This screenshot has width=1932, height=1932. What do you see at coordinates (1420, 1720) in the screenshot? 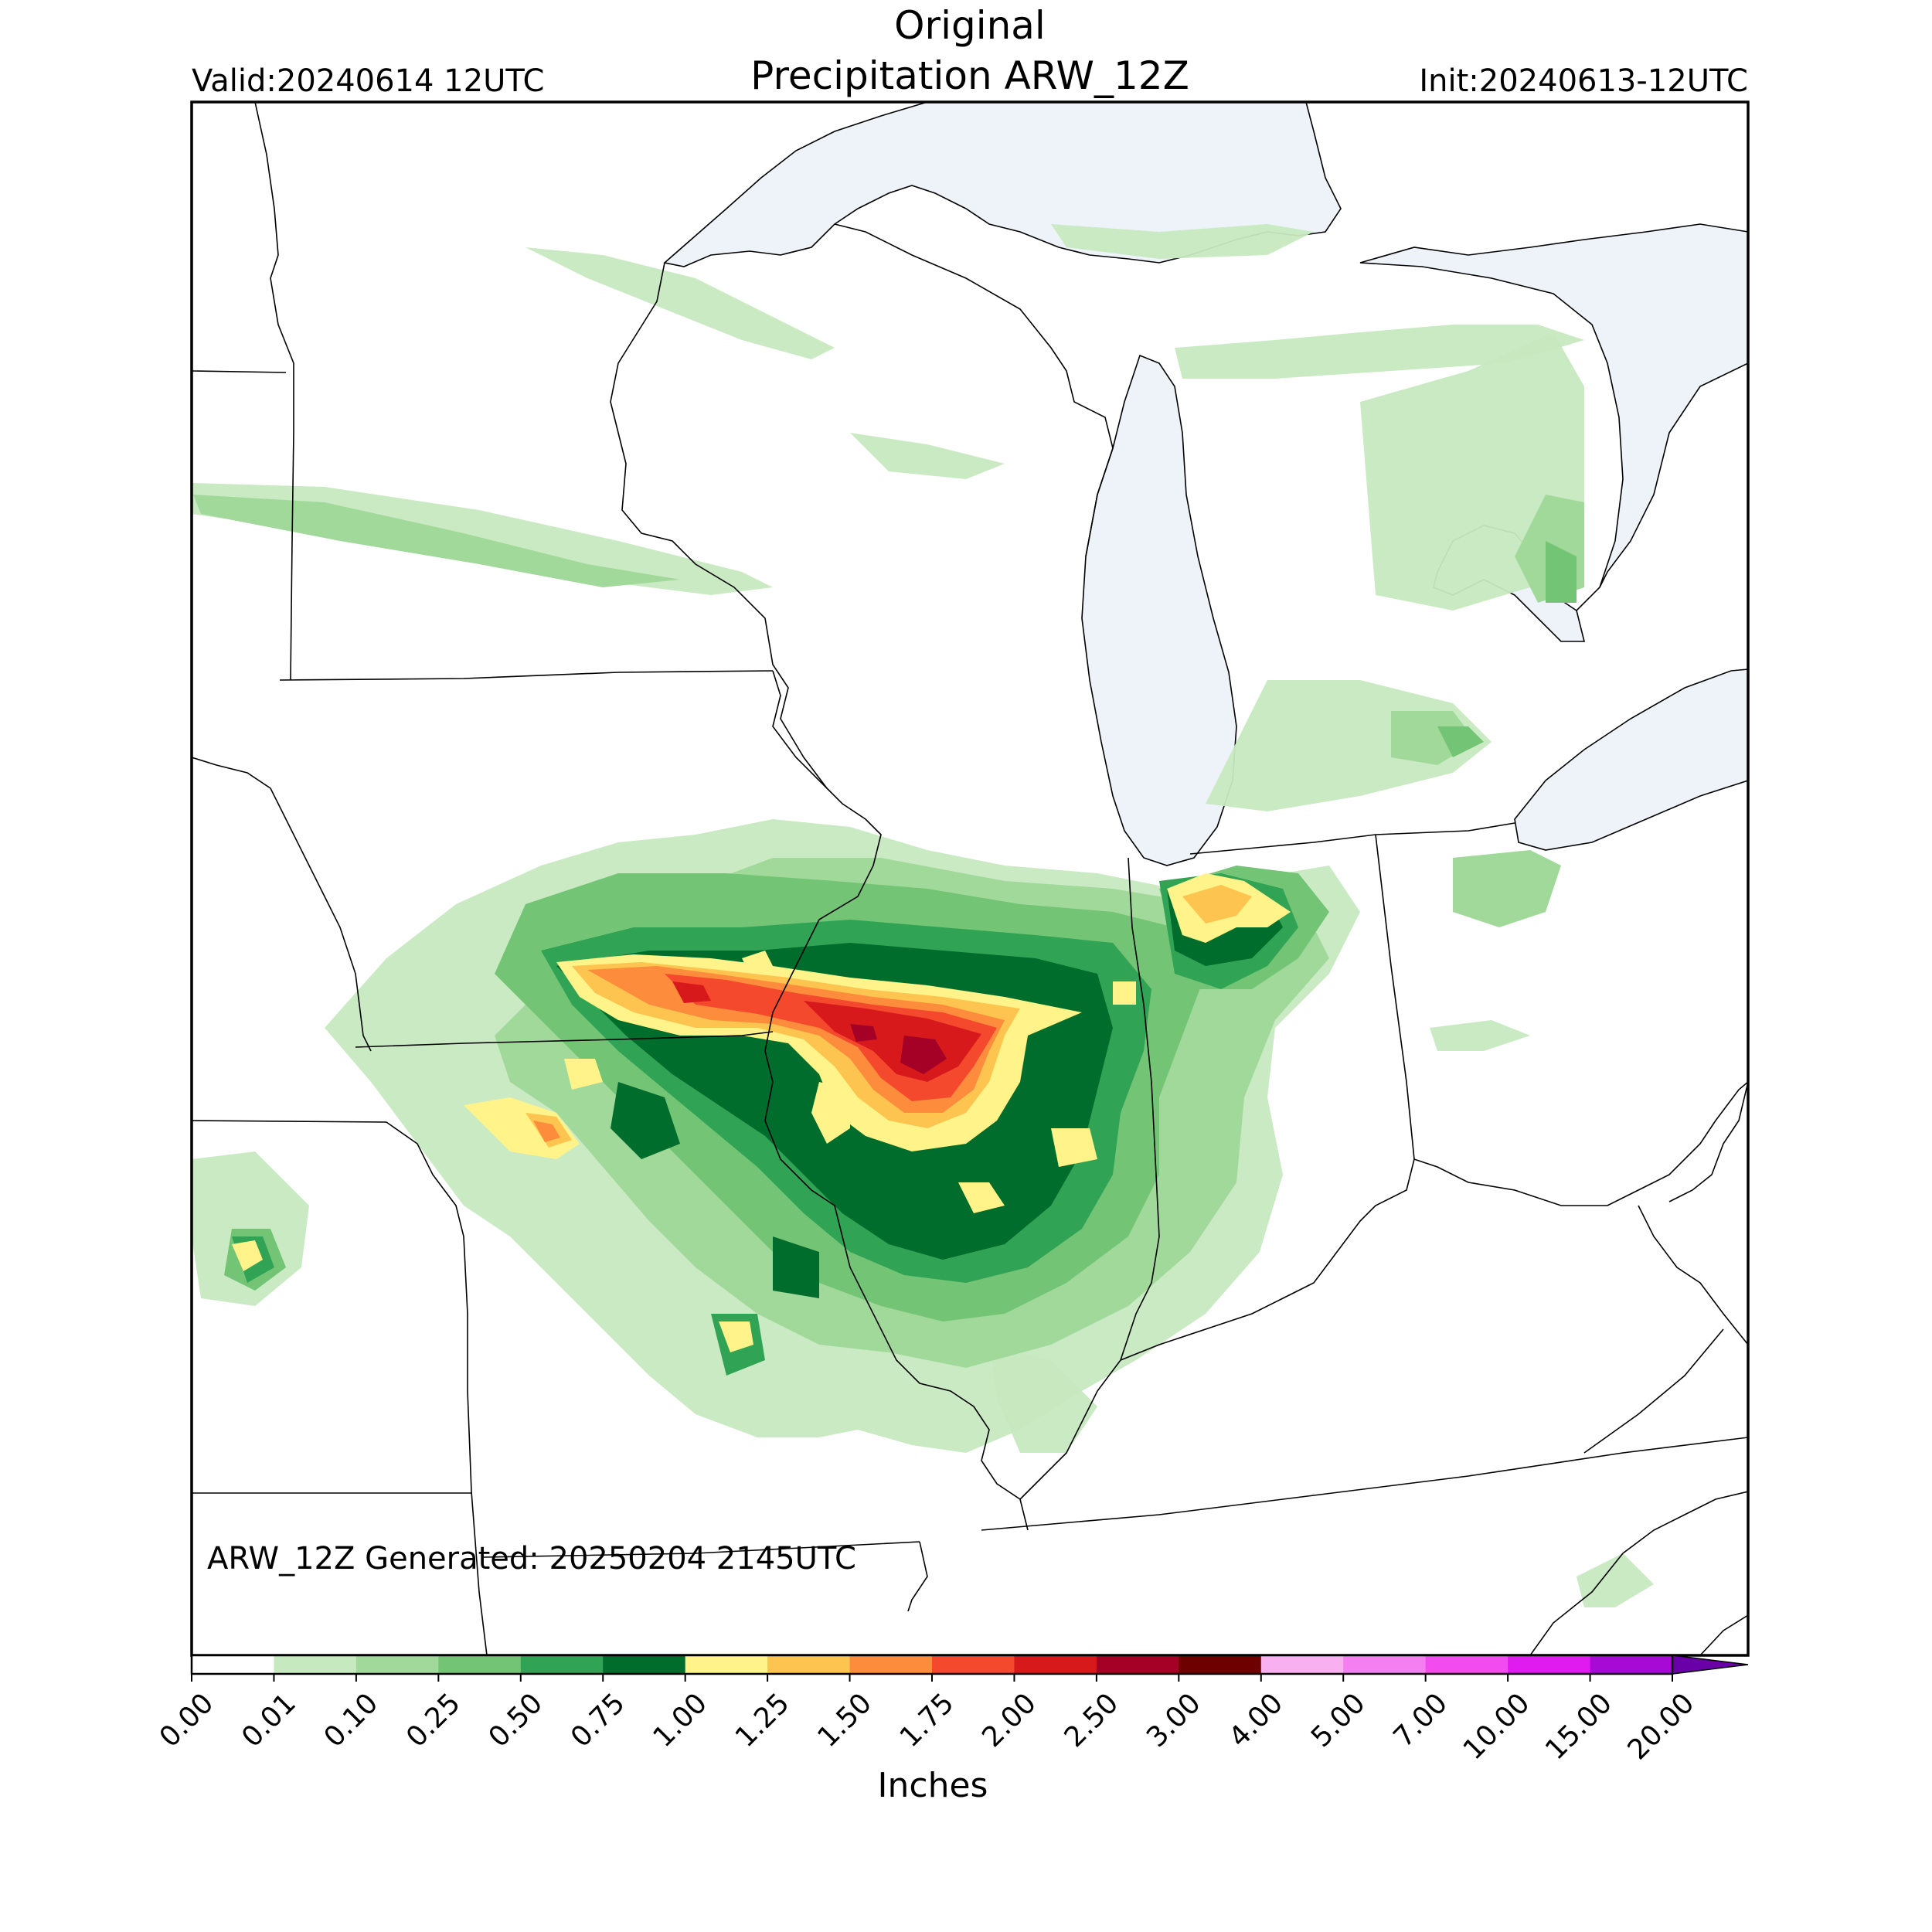
I see `colorbar-tick-label: 7.00` at bounding box center [1420, 1720].